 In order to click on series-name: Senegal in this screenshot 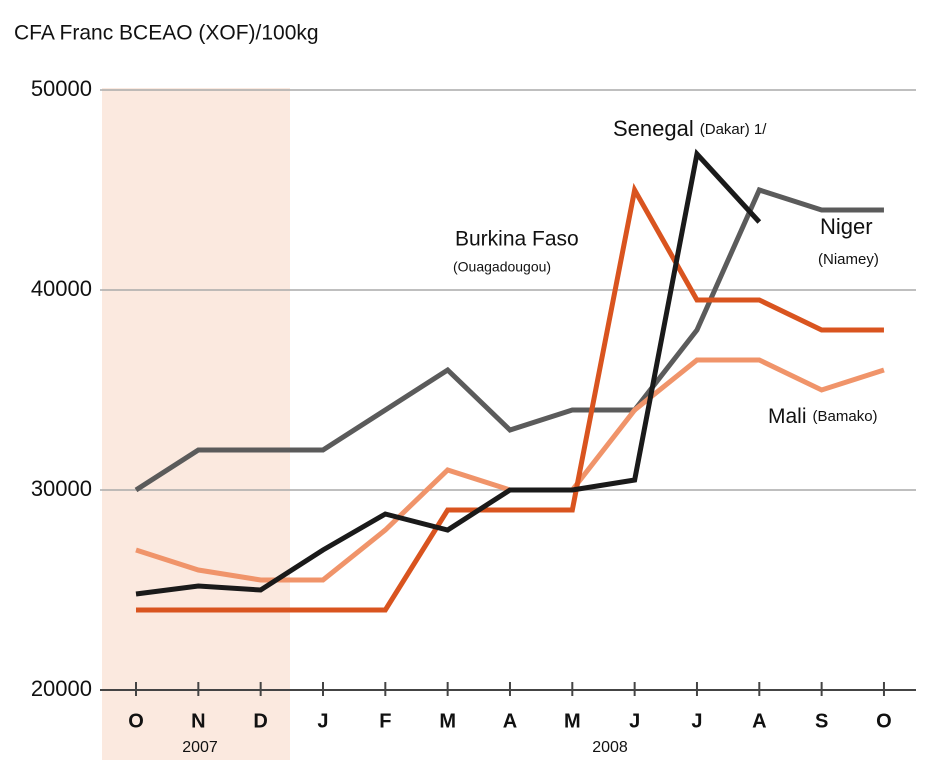, I will do `click(653, 128)`.